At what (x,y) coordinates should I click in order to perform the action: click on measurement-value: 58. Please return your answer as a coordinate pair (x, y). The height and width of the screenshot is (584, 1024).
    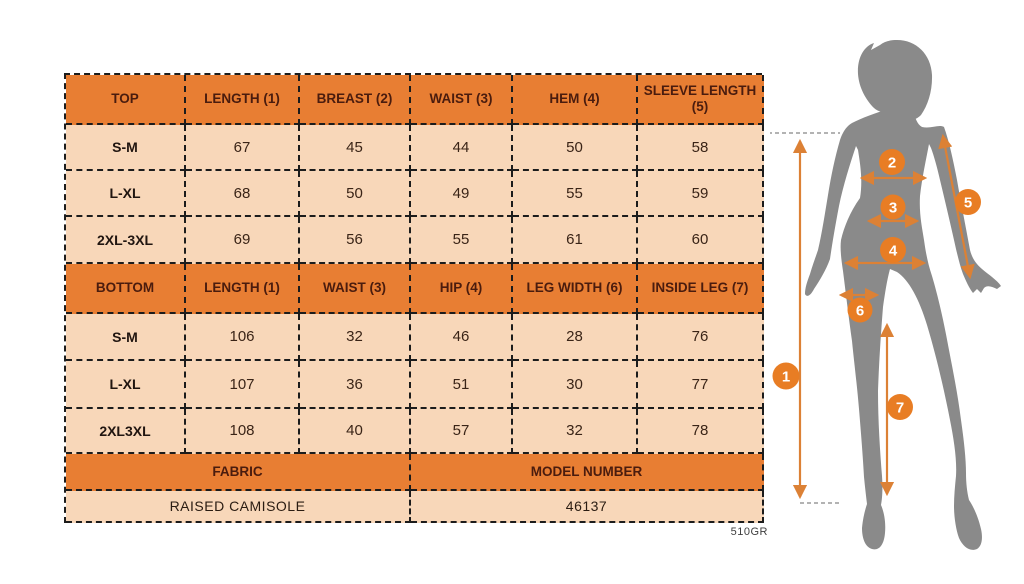
    Looking at the image, I should click on (701, 148).